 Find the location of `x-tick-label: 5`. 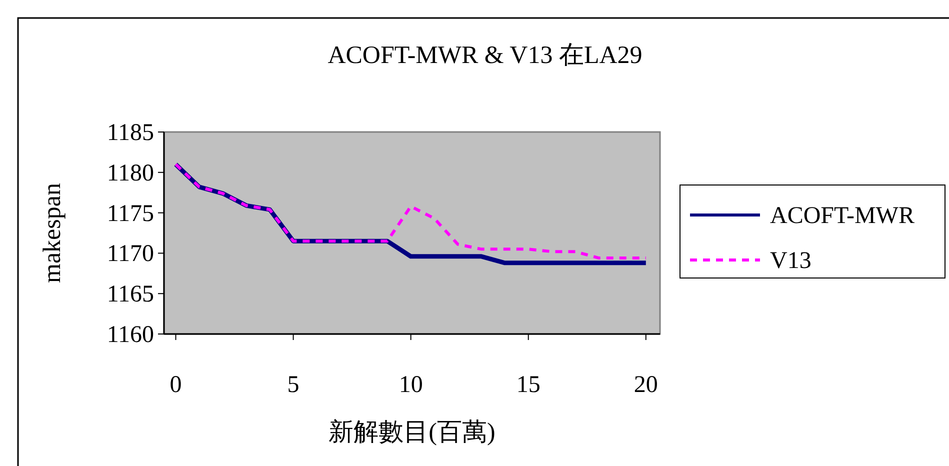

x-tick-label: 5 is located at coordinates (293, 385).